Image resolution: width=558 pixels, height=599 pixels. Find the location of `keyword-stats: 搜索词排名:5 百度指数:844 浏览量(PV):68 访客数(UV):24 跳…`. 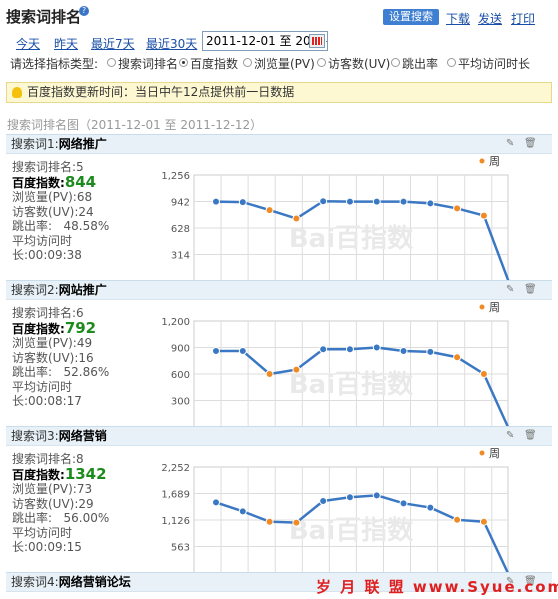

keyword-stats: 搜索词排名:5 百度指数:844 浏览量(PV):68 访客数(UV):24 跳… is located at coordinates (61, 211).